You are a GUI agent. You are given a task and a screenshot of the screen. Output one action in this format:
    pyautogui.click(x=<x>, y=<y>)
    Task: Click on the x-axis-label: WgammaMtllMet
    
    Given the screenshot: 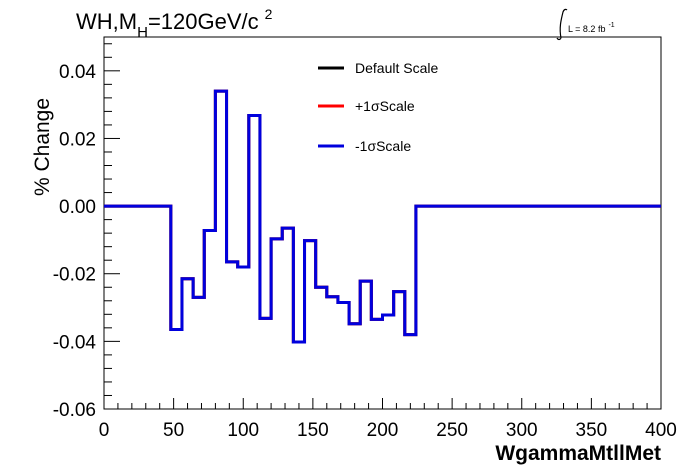 What is the action you would take?
    pyautogui.click(x=578, y=453)
    